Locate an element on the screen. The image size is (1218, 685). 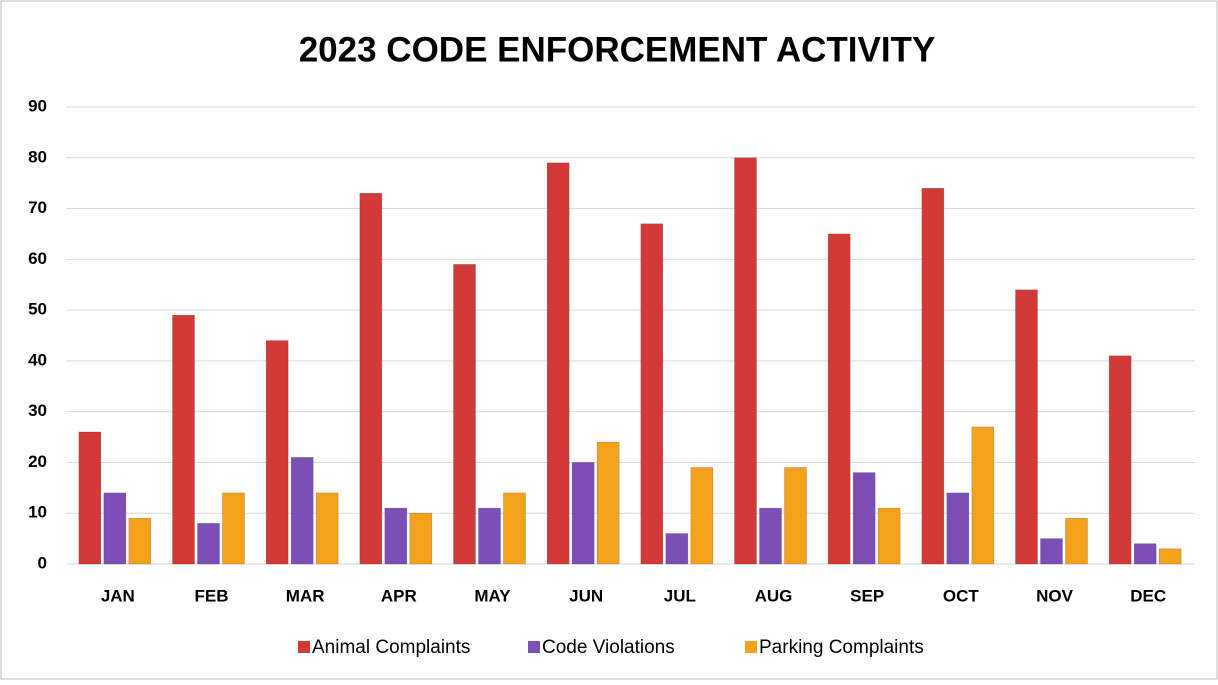
x-tick-label: JUL is located at coordinates (680, 595).